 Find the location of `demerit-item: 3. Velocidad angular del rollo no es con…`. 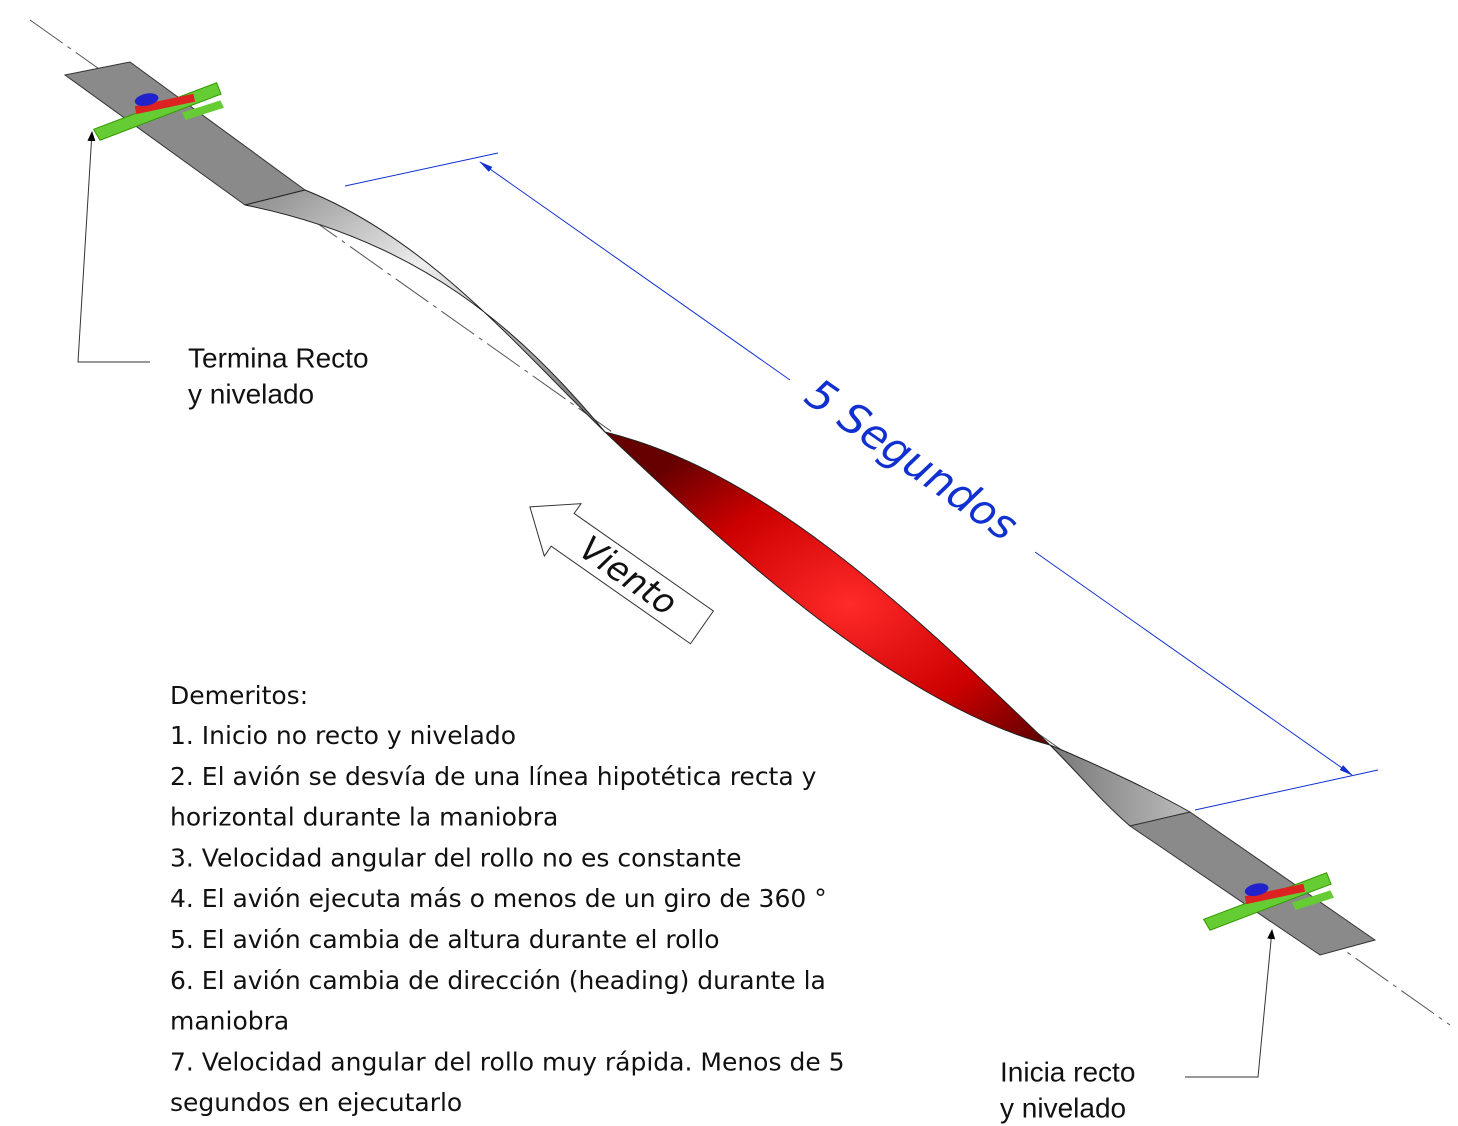

demerit-item: 3. Velocidad angular del rollo no es con… is located at coordinates (455, 857).